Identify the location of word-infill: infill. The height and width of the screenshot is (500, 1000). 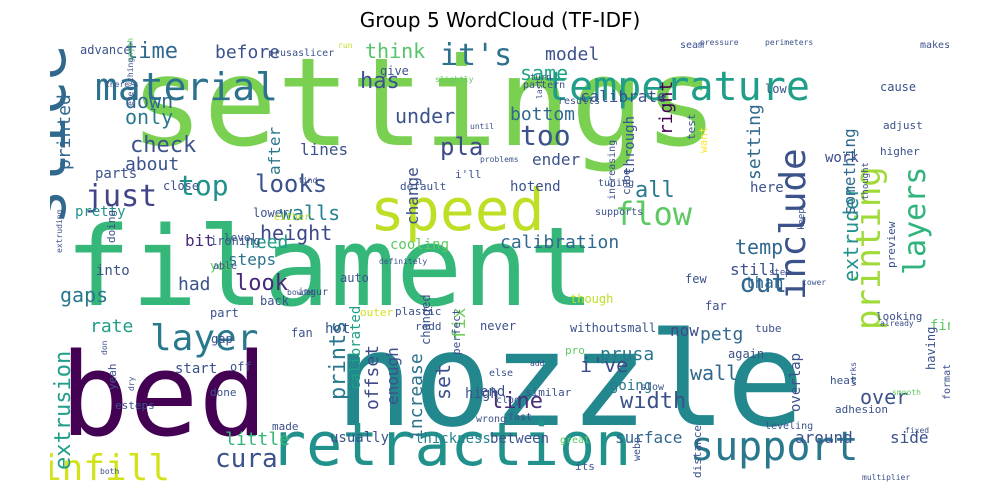
(110, 468).